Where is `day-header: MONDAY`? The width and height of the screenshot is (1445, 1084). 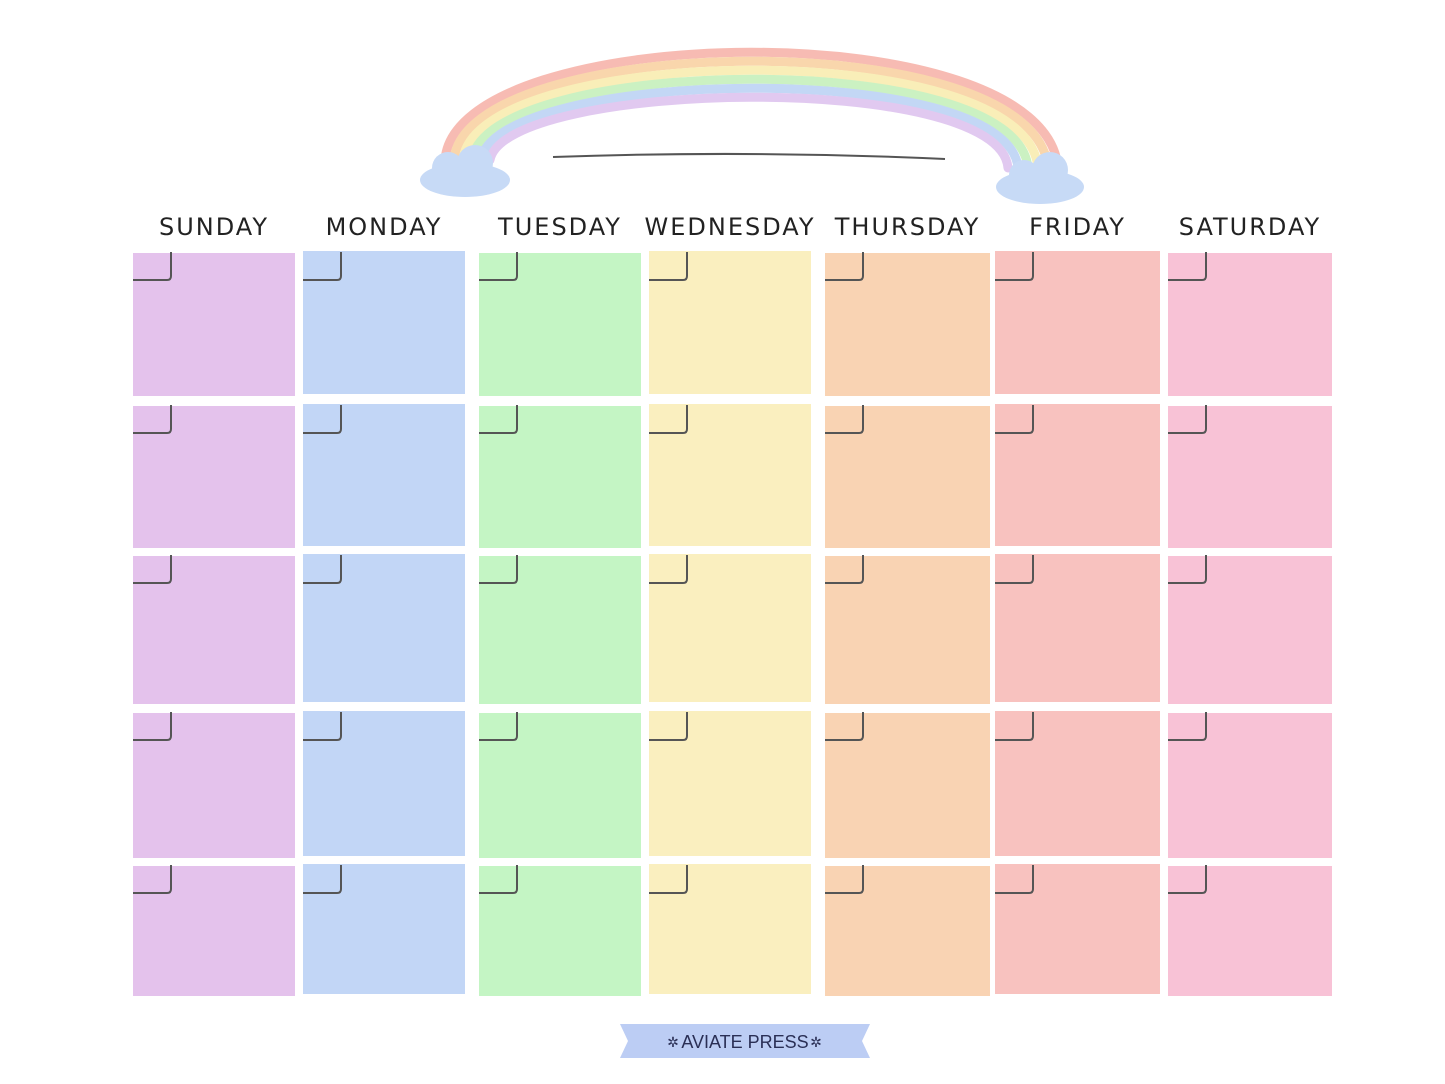 day-header: MONDAY is located at coordinates (384, 227).